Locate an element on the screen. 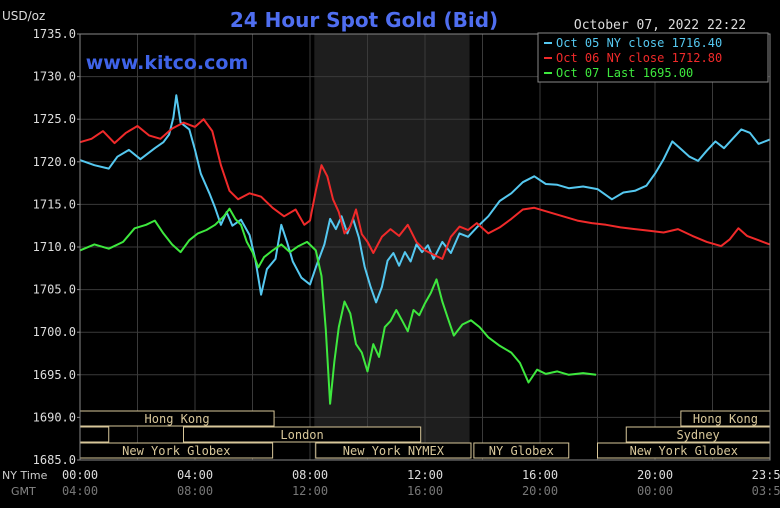 This screenshot has height=508, width=780. x-tick-label-gmt: 16:00 is located at coordinates (425, 491).